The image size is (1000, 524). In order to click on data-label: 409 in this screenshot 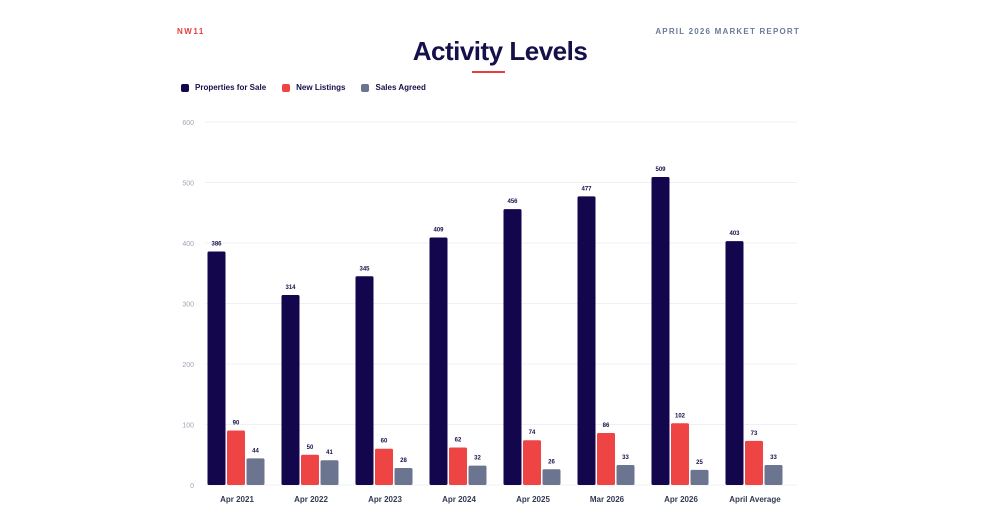, I will do `click(438, 231)`.